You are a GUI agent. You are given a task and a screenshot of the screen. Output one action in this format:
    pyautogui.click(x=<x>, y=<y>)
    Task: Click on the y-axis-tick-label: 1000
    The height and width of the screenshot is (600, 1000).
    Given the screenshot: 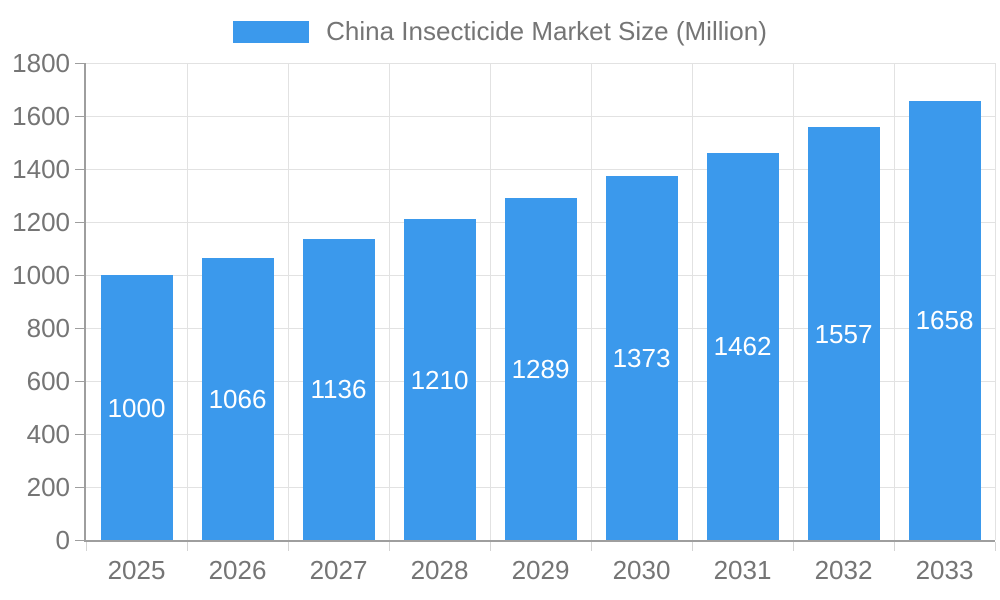 What is the action you would take?
    pyautogui.click(x=41, y=275)
    